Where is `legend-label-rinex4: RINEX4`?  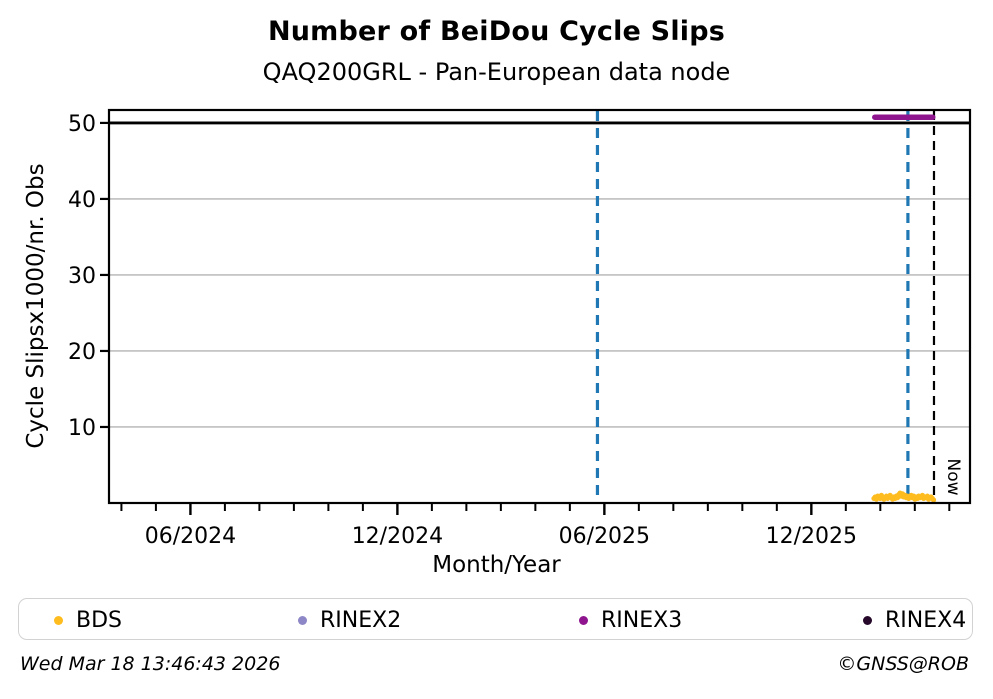
legend-label-rinex4: RINEX4 is located at coordinates (926, 620).